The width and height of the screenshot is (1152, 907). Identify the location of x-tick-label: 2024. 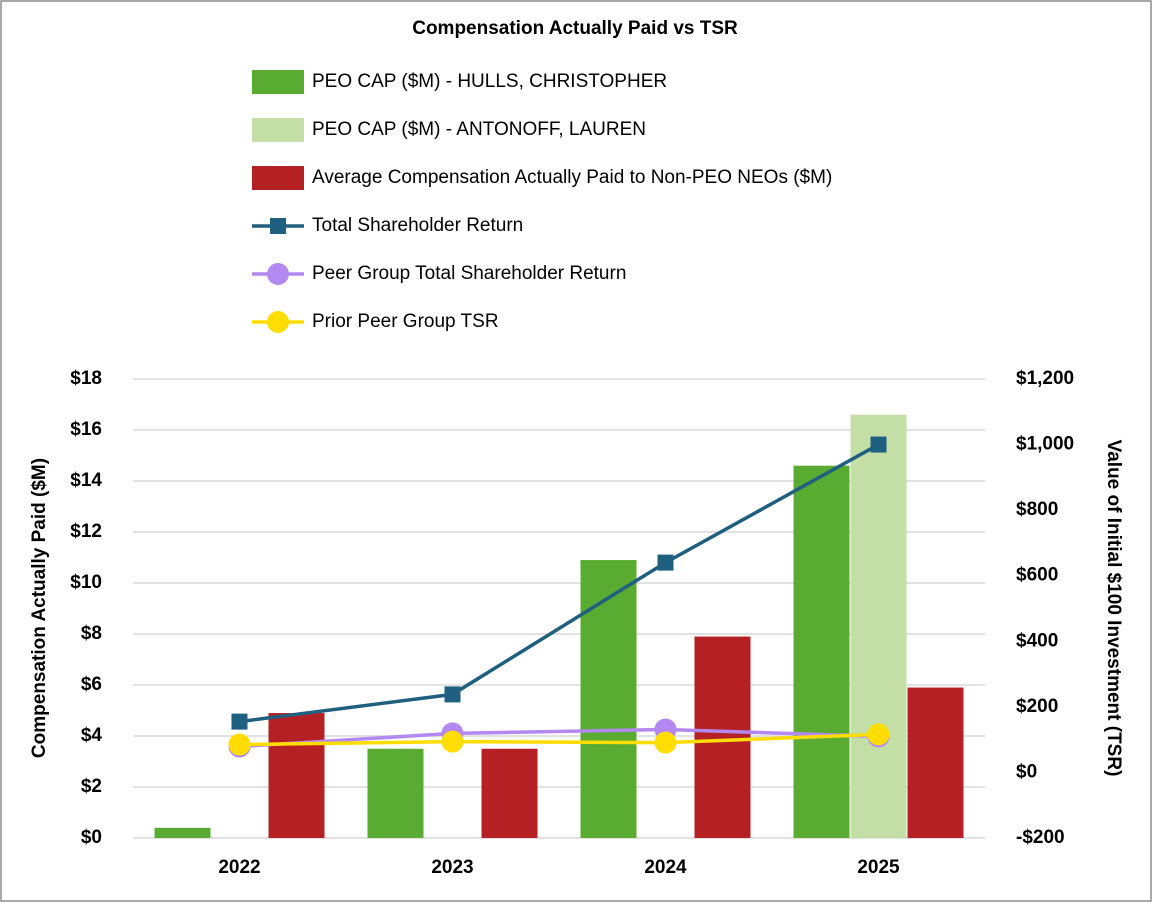
(665, 867).